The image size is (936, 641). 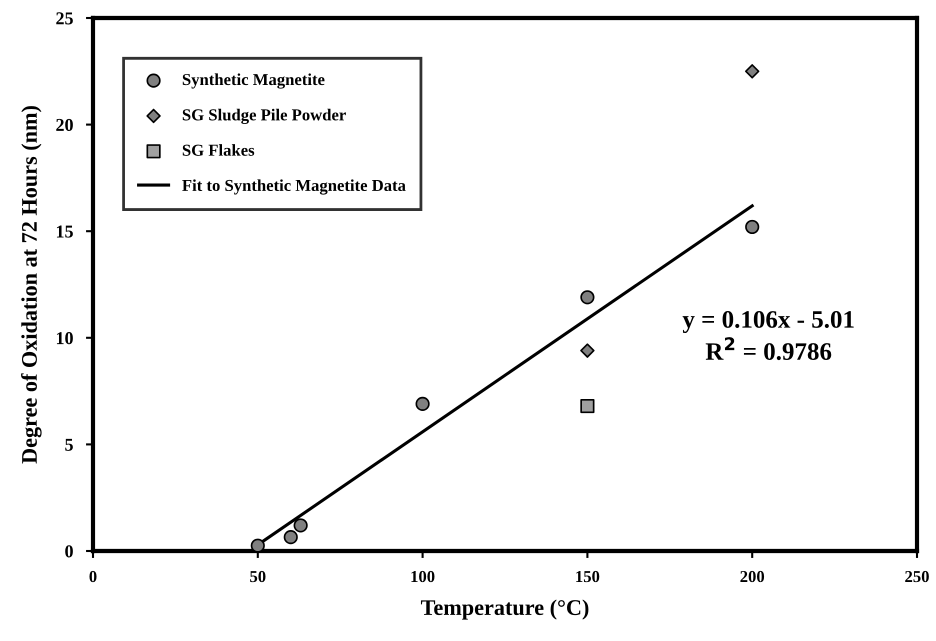 What do you see at coordinates (218, 150) in the screenshot?
I see `legend-label: SG Flakes` at bounding box center [218, 150].